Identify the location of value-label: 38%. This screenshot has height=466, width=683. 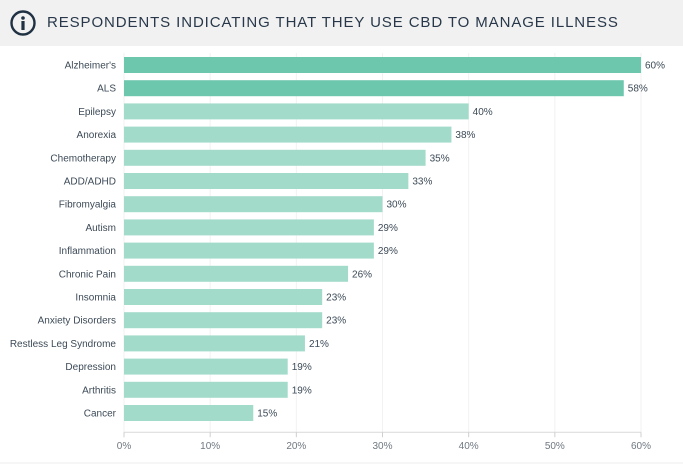
(465, 135).